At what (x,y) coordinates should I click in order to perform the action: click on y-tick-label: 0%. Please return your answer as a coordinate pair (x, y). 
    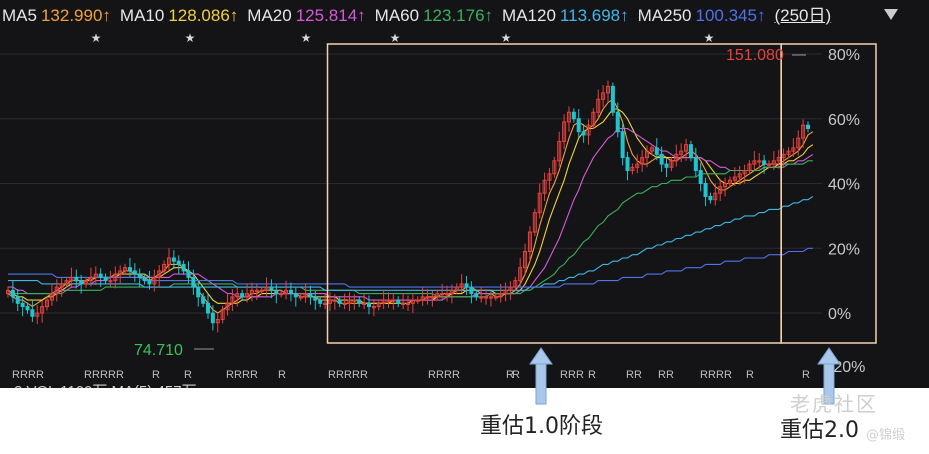
    Looking at the image, I should click on (839, 314).